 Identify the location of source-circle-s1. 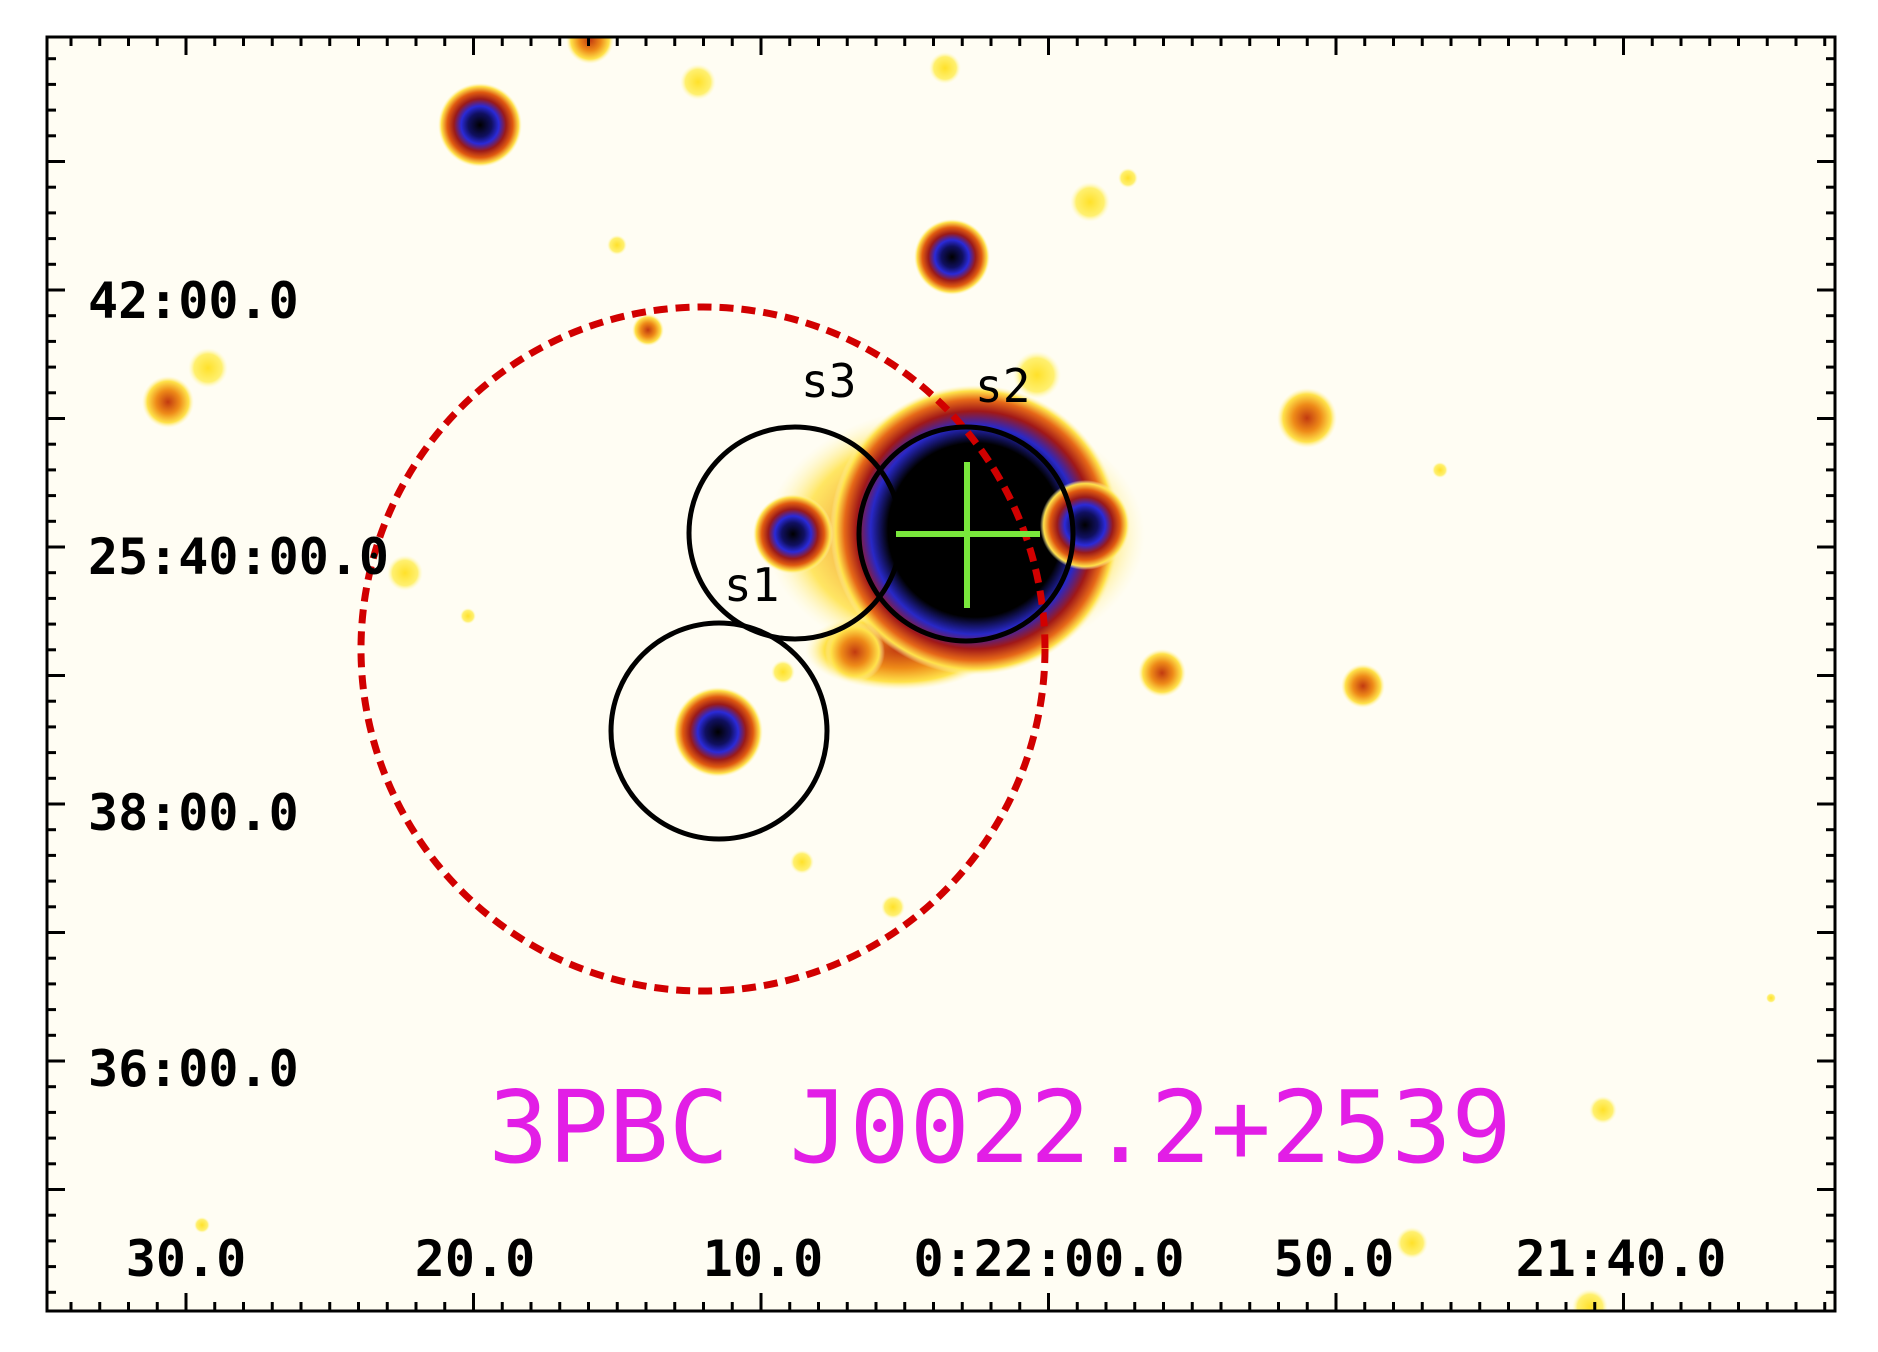
(719, 731).